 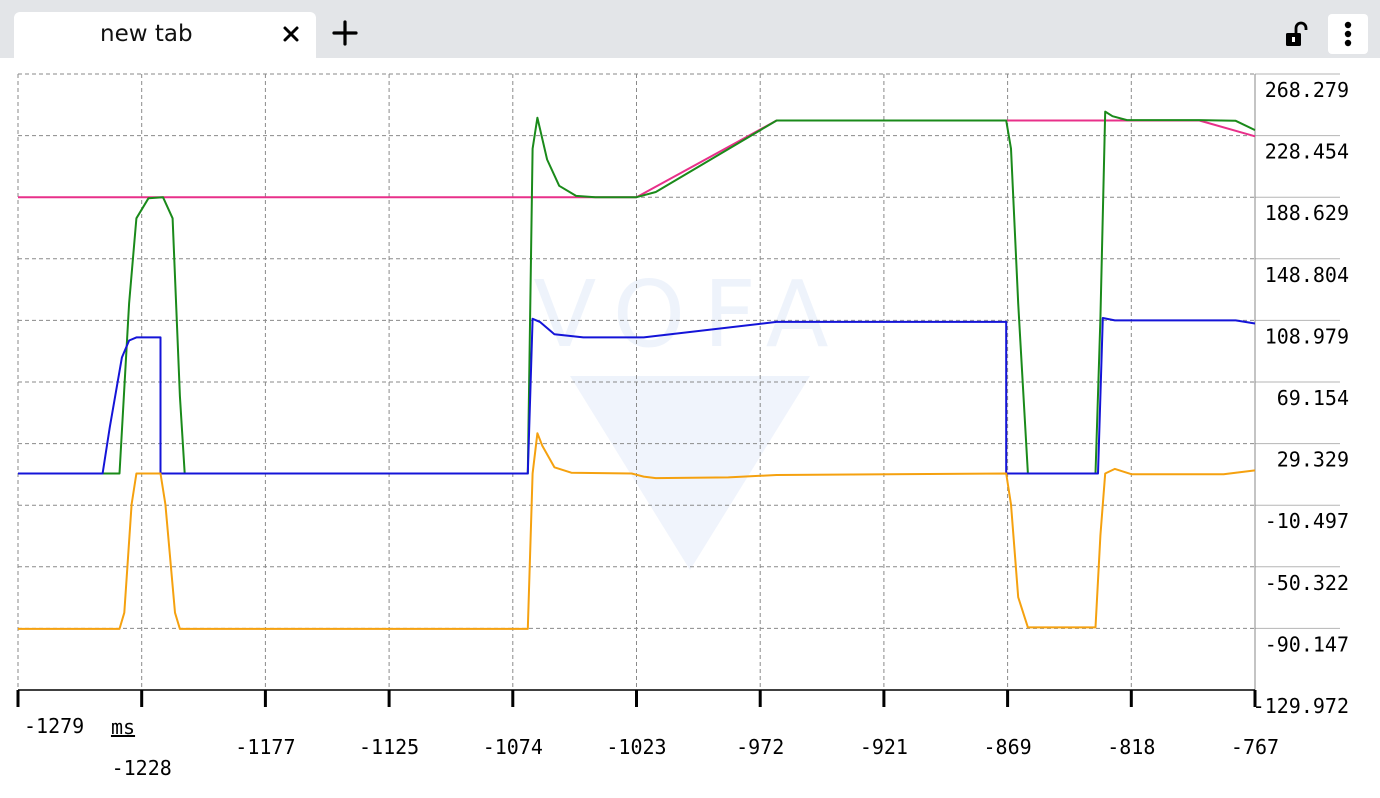 I want to click on x-tick-label: -869, so click(x=1008, y=747).